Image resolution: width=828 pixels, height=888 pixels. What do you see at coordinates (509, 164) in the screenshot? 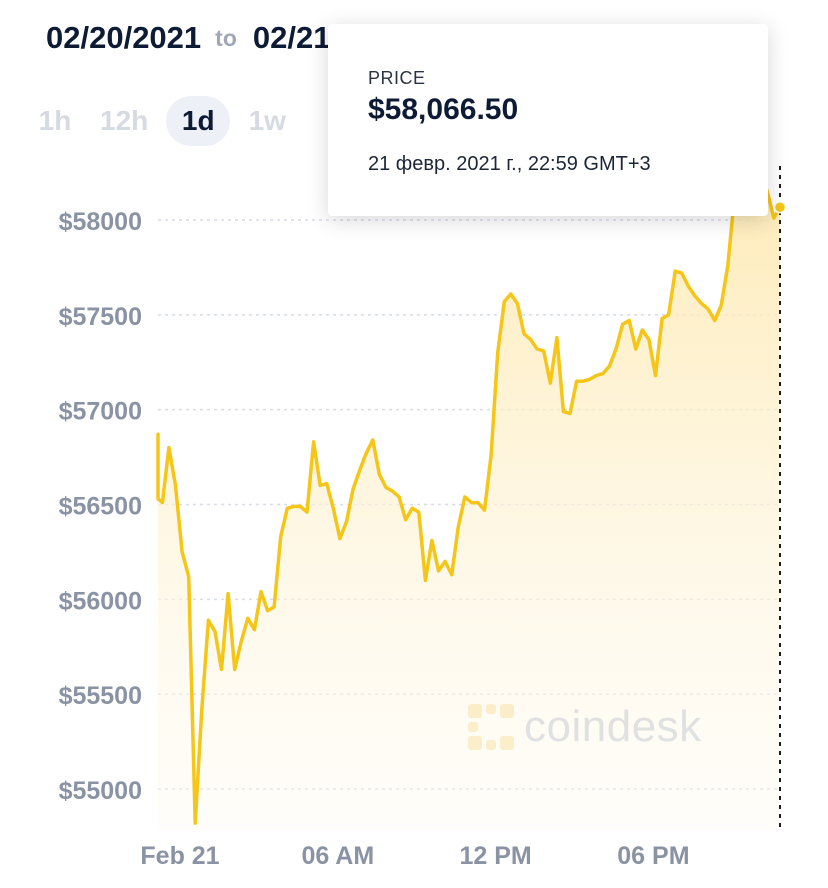
I see `tooltip-time: 21 февр. 2021 г., 22:59 GMT+3` at bounding box center [509, 164].